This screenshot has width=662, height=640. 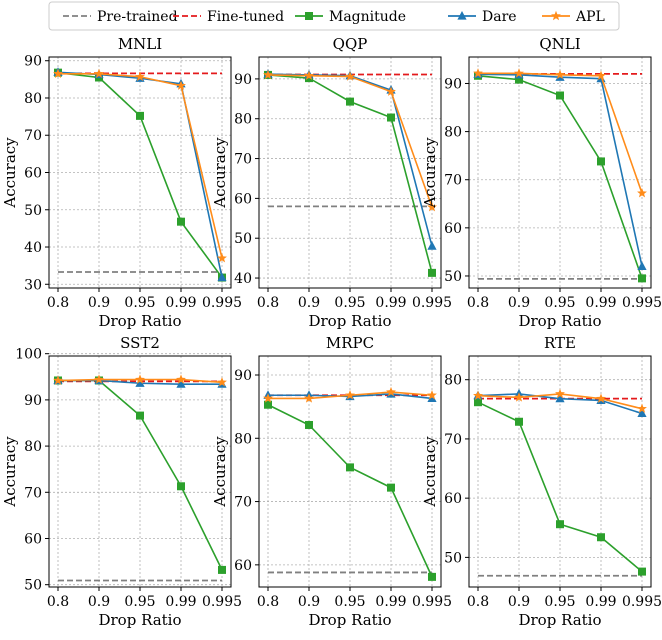 What do you see at coordinates (137, 17) in the screenshot?
I see `legend-label-pre-trained: Pre-trained` at bounding box center [137, 17].